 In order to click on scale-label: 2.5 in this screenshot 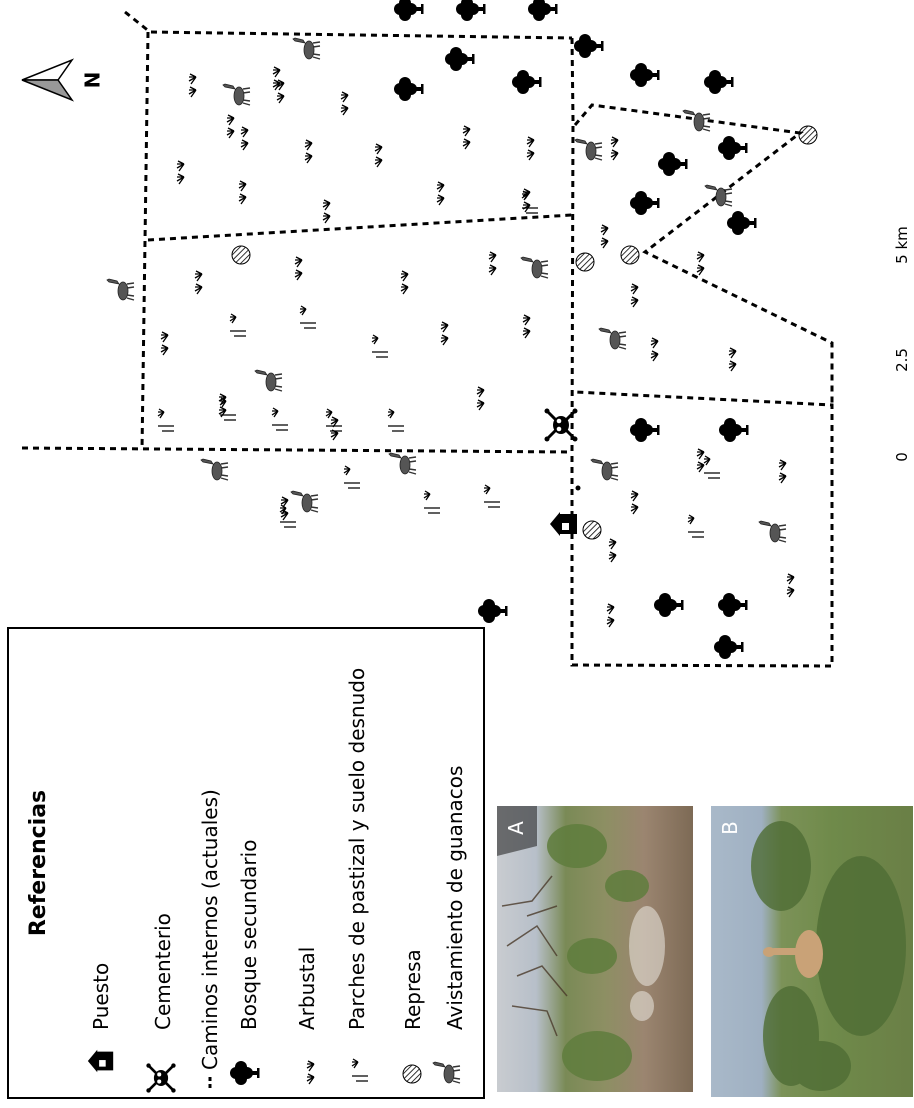, I will do `click(902, 360)`.